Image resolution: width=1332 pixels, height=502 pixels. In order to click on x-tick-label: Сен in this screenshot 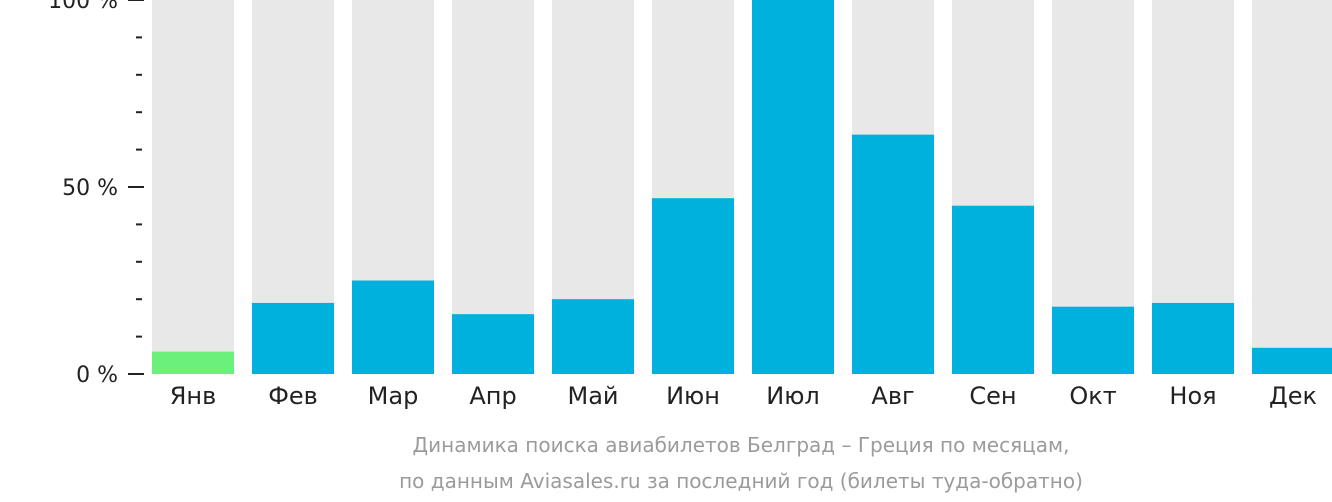, I will do `click(992, 396)`.